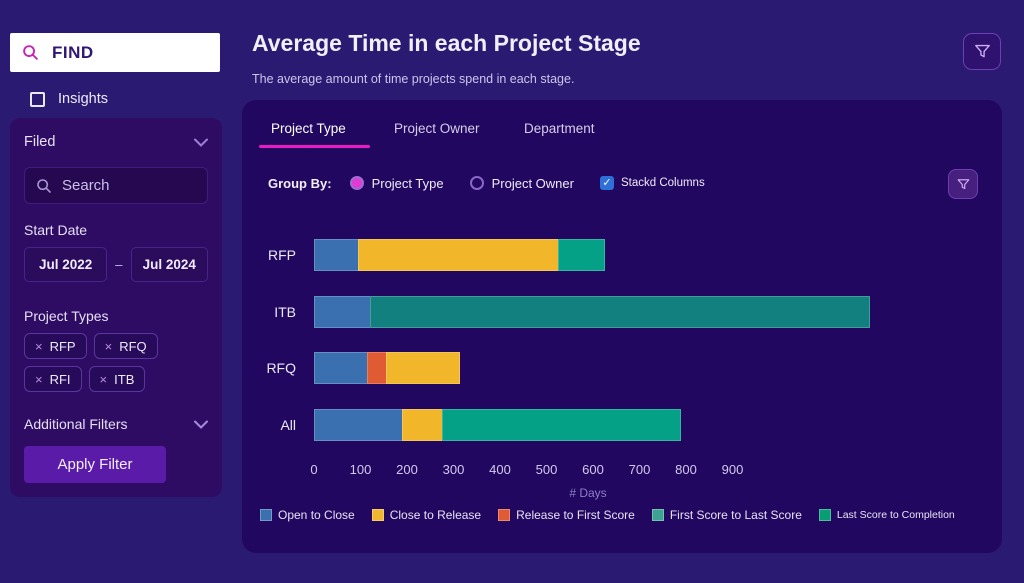 This screenshot has width=1024, height=583. What do you see at coordinates (308, 128) in the screenshot?
I see `tab-project-type: Project Type` at bounding box center [308, 128].